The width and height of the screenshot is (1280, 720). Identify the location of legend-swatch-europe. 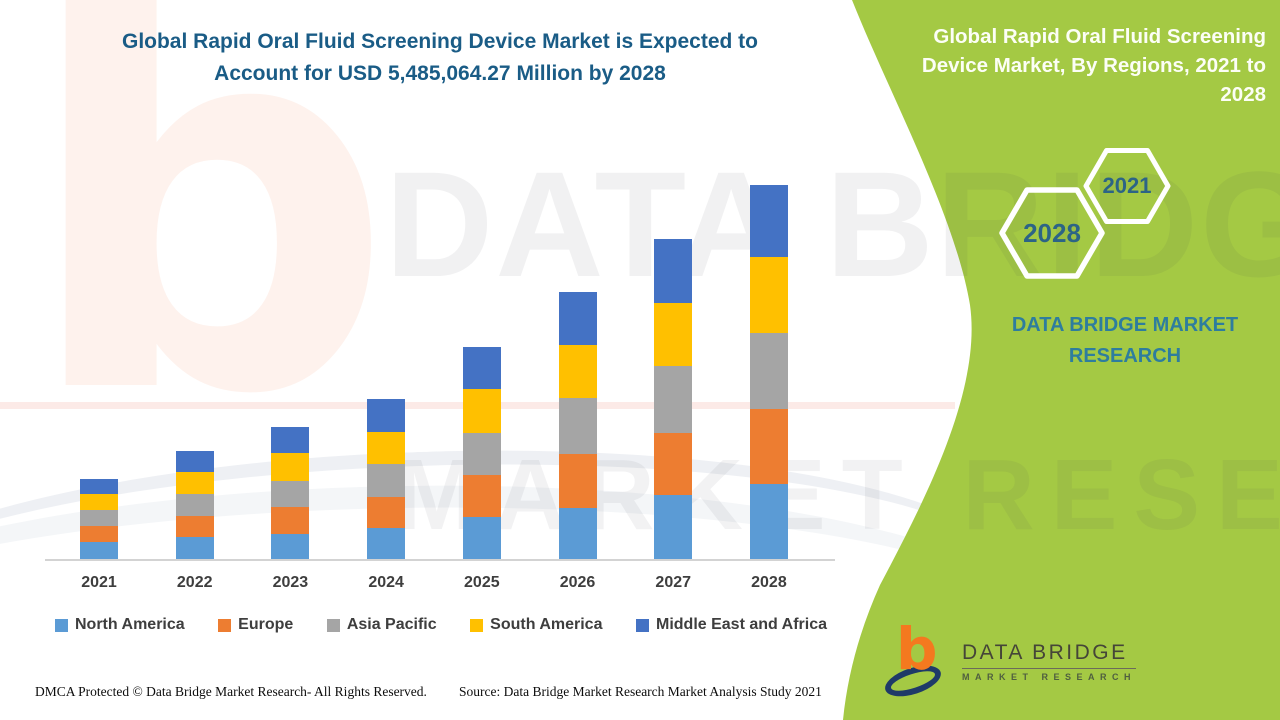
(225, 625).